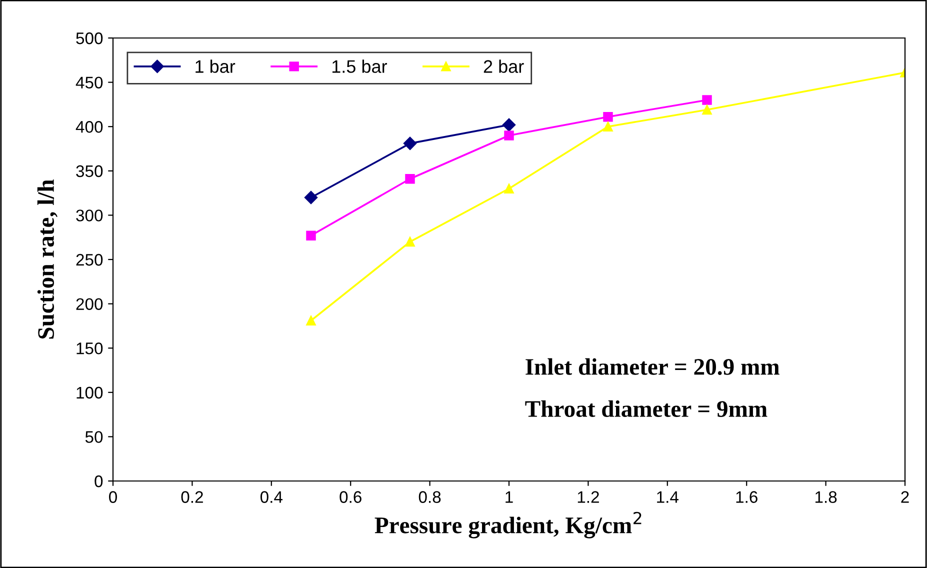 This screenshot has width=927, height=568. I want to click on y-tick-label: 450, so click(89, 82).